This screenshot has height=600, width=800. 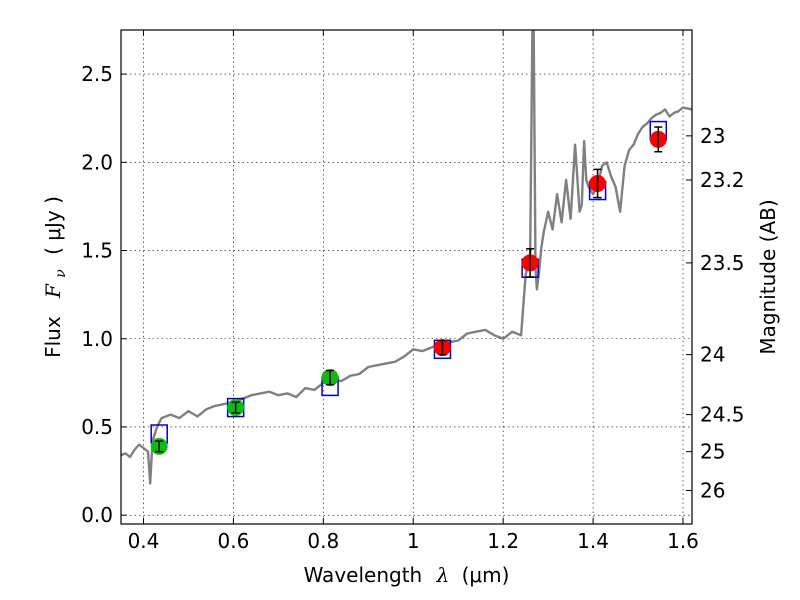 What do you see at coordinates (683, 541) in the screenshot?
I see `x-tick-label: 1.6` at bounding box center [683, 541].